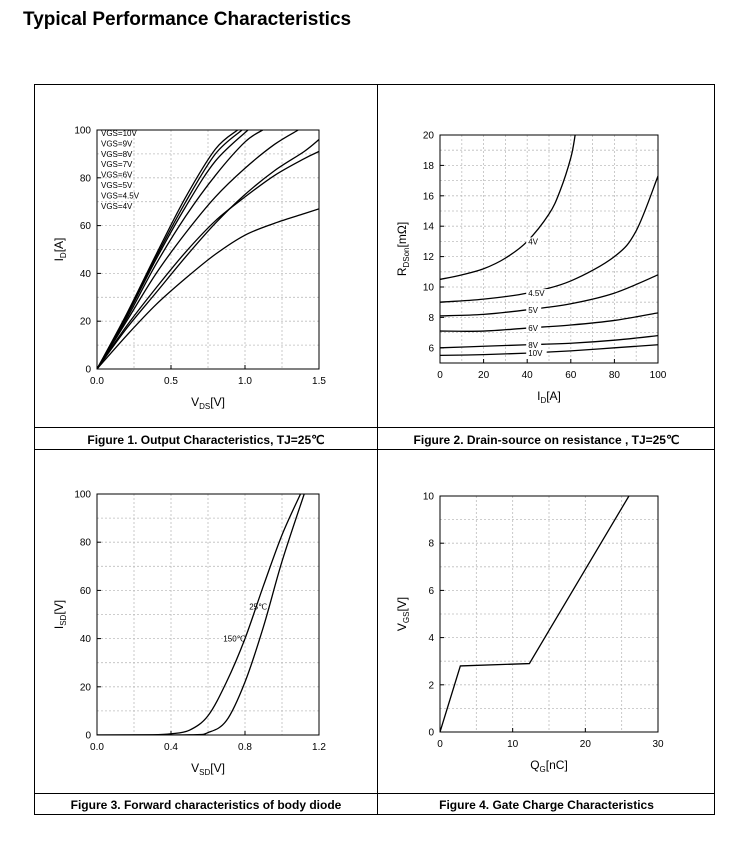 The height and width of the screenshot is (842, 754). I want to click on x-tick-label: 1.5, so click(319, 381).